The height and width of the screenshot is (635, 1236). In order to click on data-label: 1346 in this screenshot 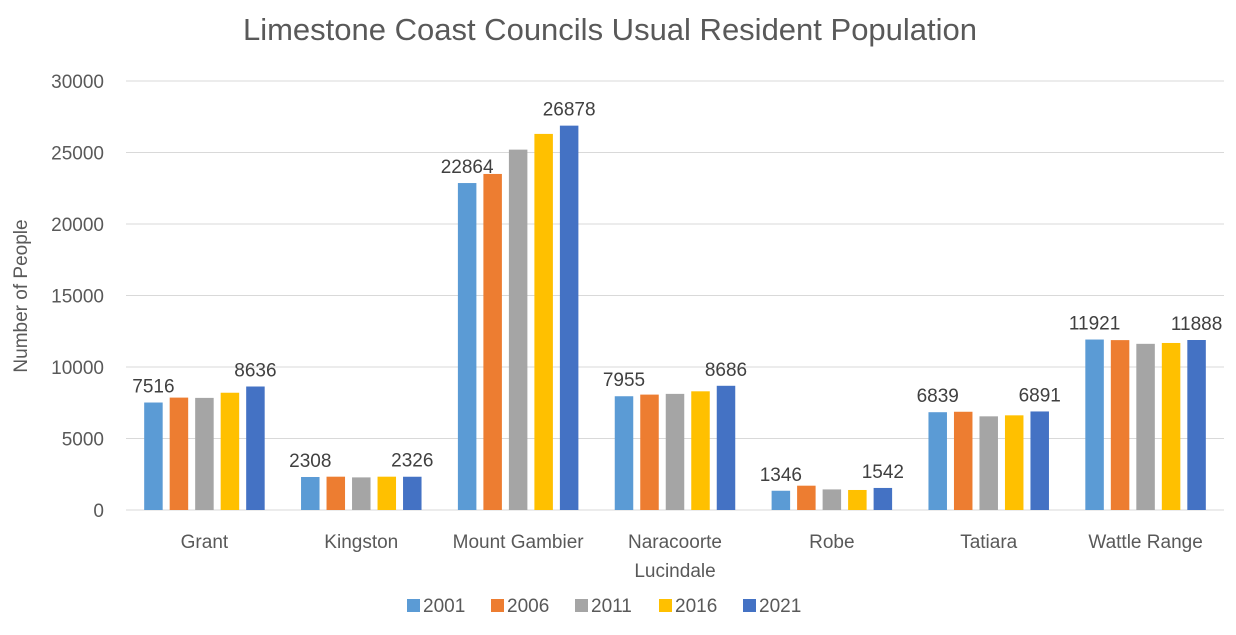, I will do `click(781, 475)`.